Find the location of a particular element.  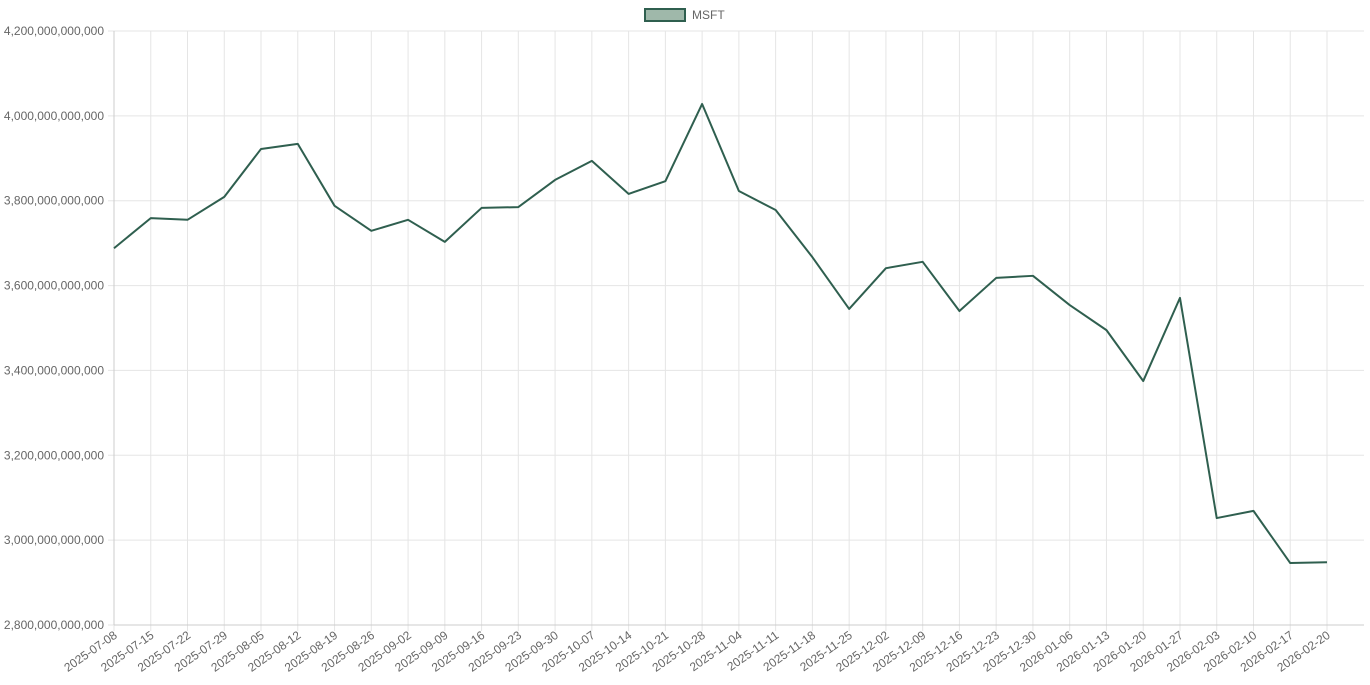

y-tick-label: 4,000,000,000,000 is located at coordinates (54, 116).